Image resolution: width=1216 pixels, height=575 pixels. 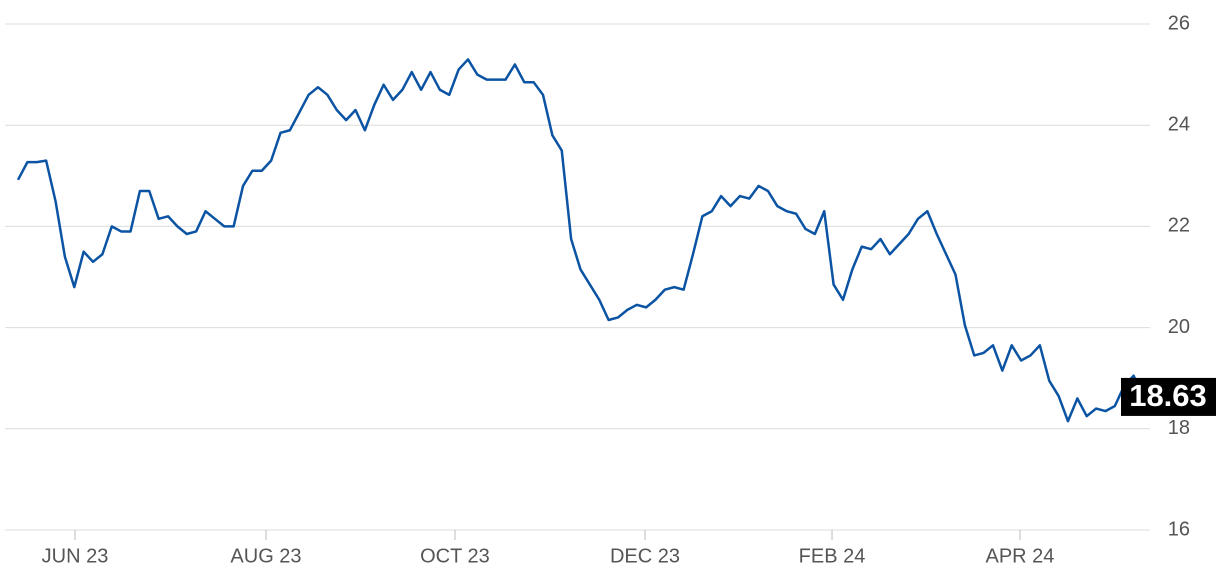 I want to click on y-tick-label: 26, so click(x=1179, y=23).